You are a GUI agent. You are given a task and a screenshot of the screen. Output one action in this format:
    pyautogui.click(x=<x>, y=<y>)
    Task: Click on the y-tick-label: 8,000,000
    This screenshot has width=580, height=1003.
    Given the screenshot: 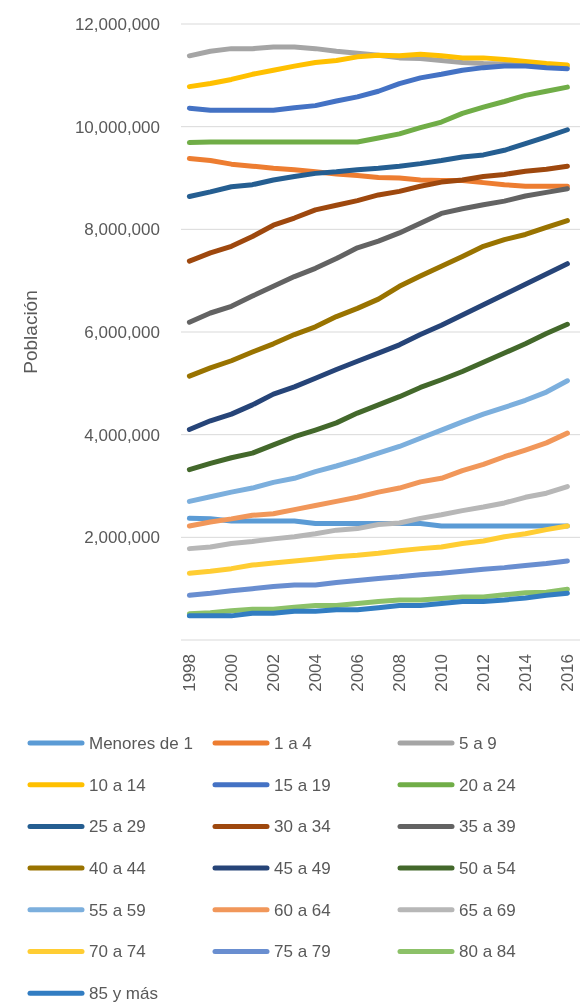 What is the action you would take?
    pyautogui.click(x=122, y=230)
    